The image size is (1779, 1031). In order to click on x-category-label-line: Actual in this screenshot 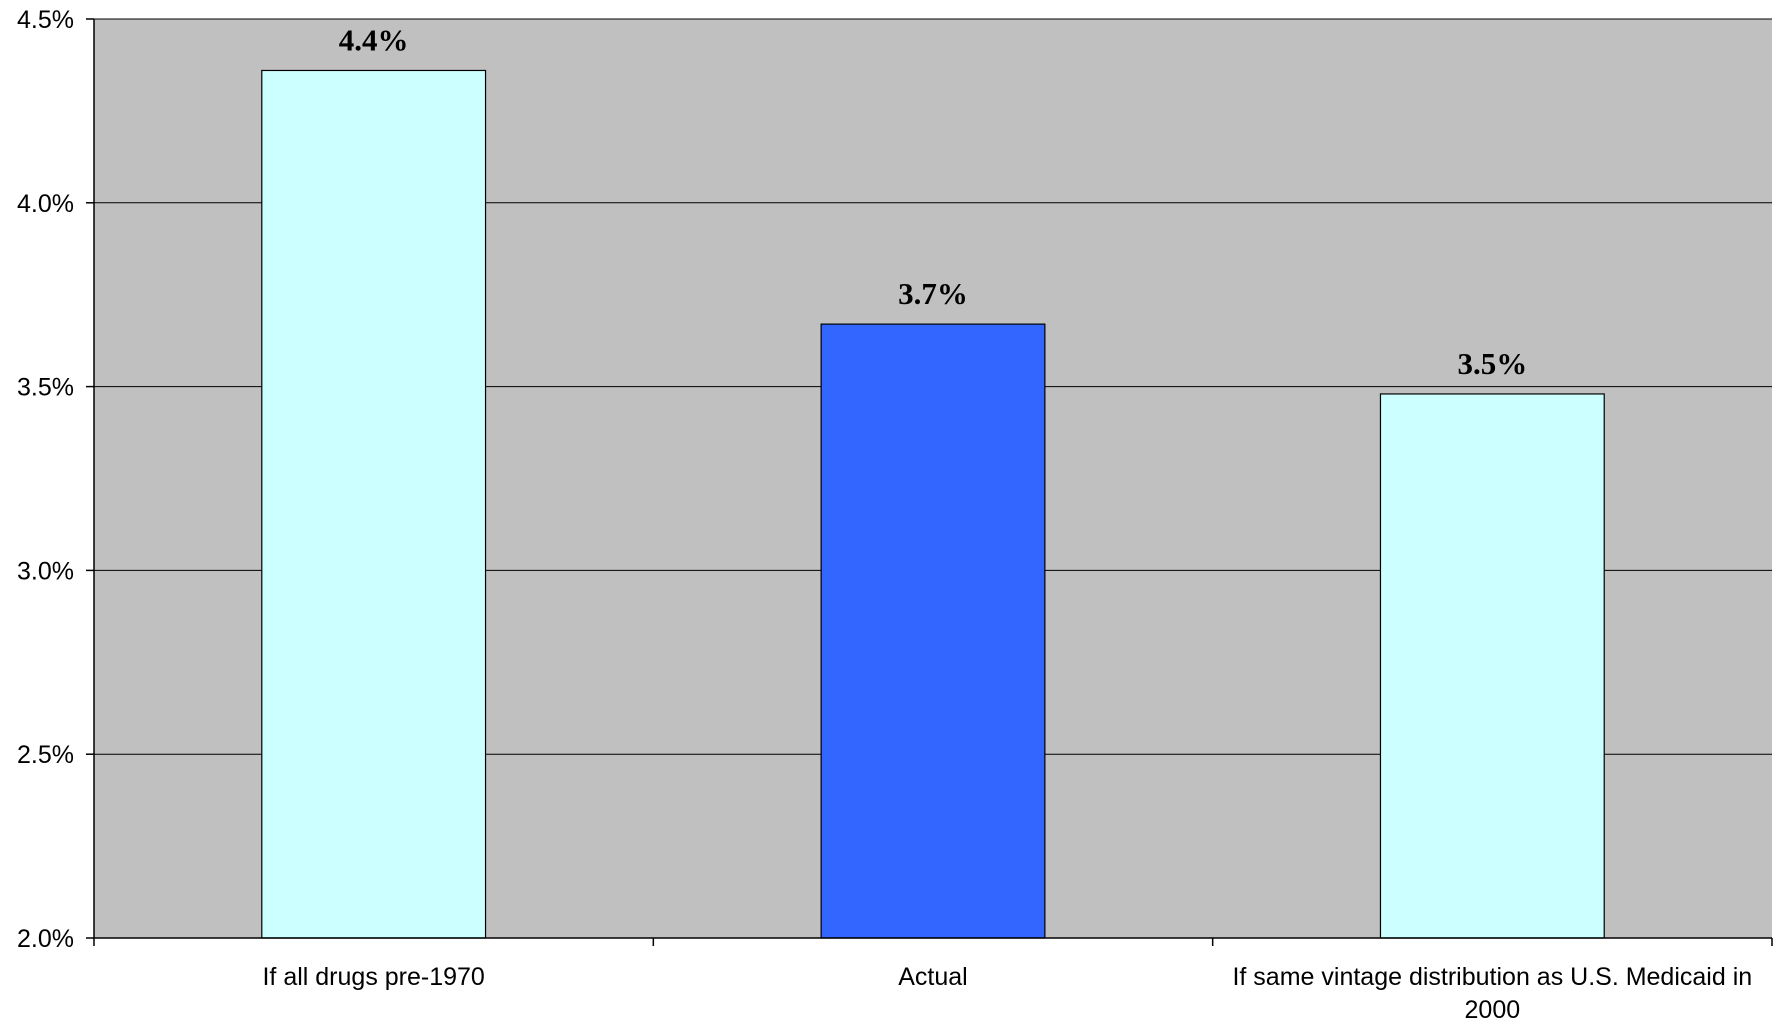, I will do `click(932, 977)`.